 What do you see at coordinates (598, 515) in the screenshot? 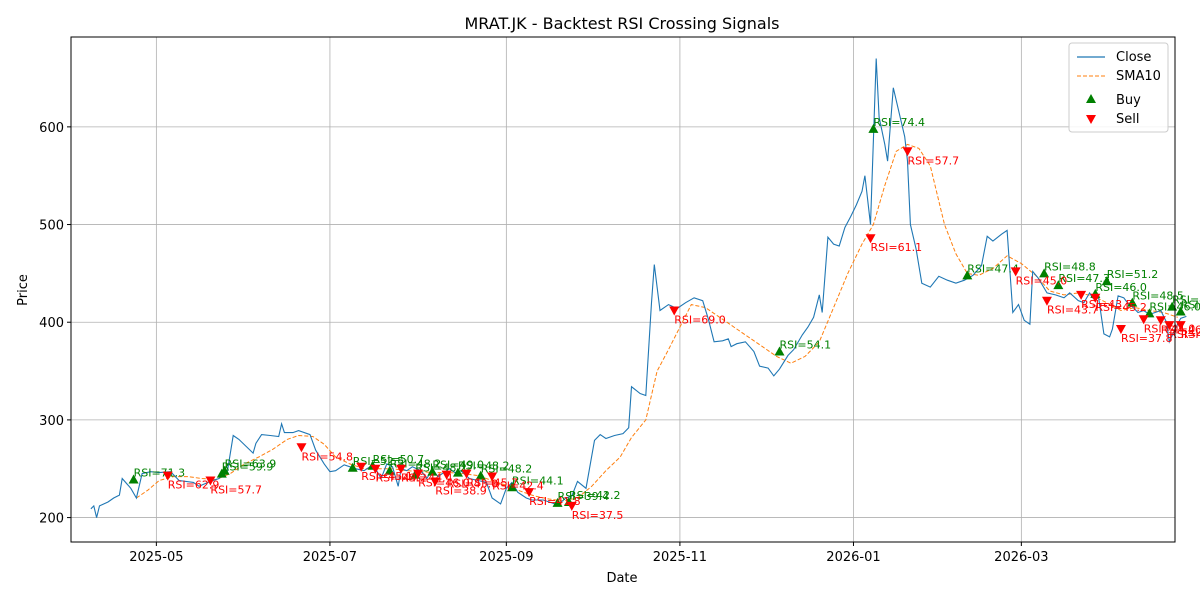
I see `sell-rsi-label: RSI=37.5` at bounding box center [598, 515].